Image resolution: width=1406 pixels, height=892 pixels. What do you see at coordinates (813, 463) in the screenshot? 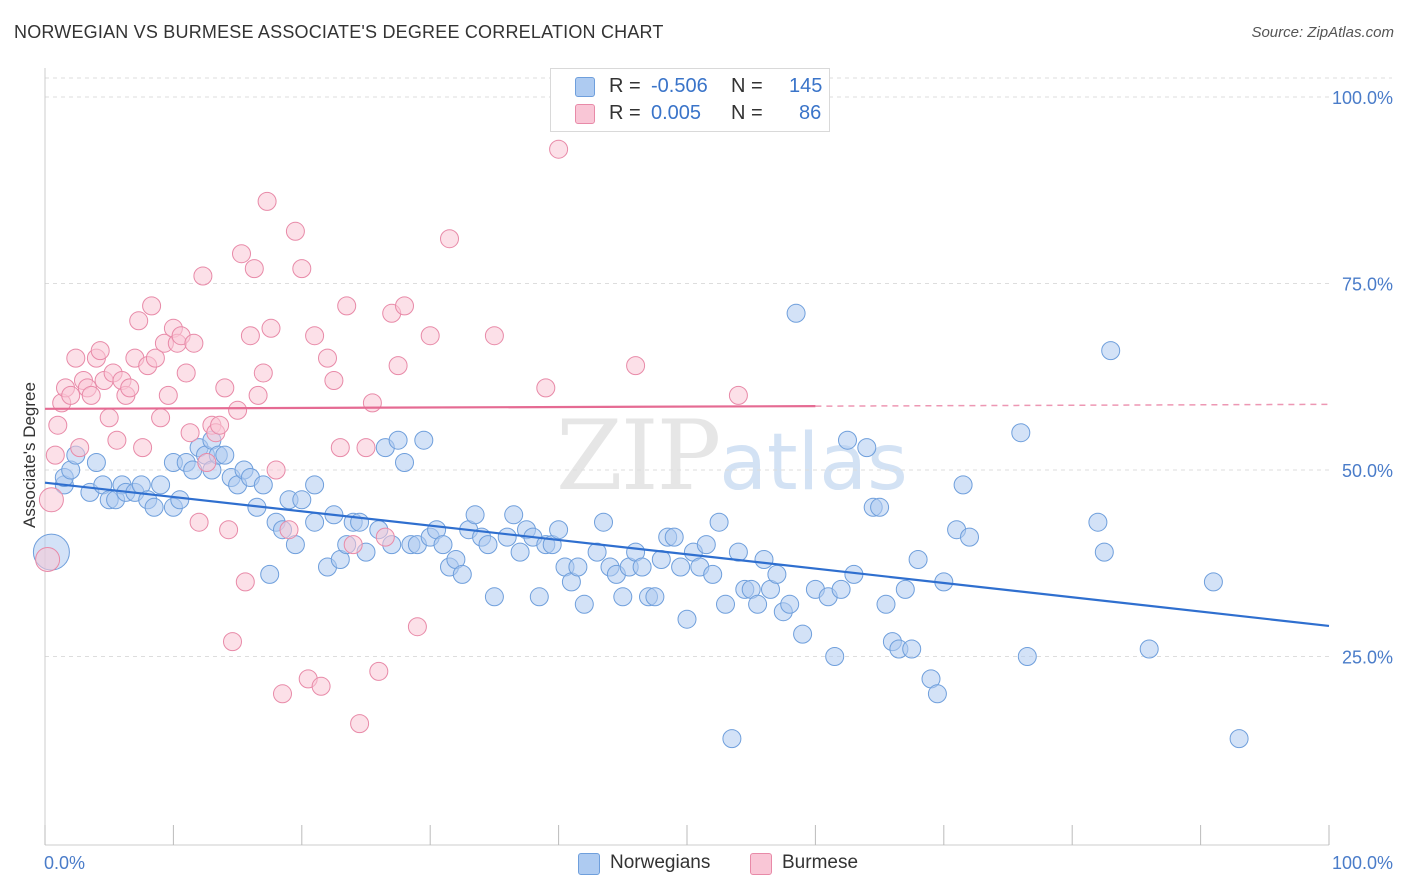
I see `watermark-atlas: atlas` at bounding box center [813, 463].